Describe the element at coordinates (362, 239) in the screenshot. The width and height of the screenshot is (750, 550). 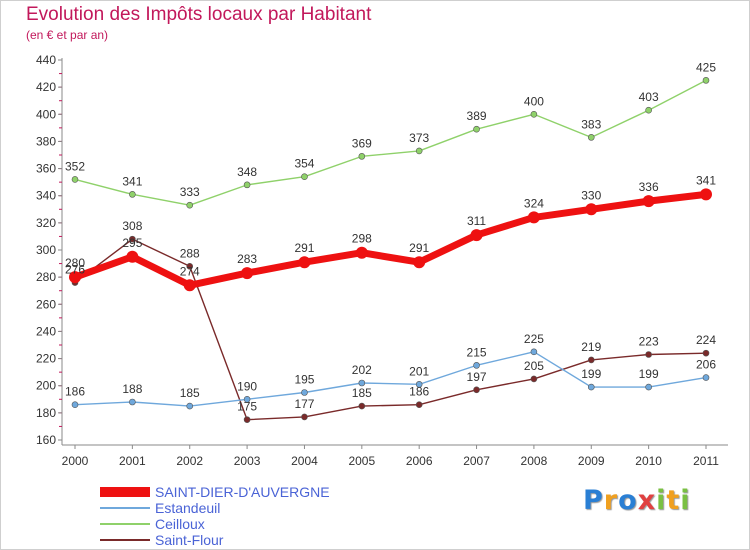
I see `data-label: 298` at that location.